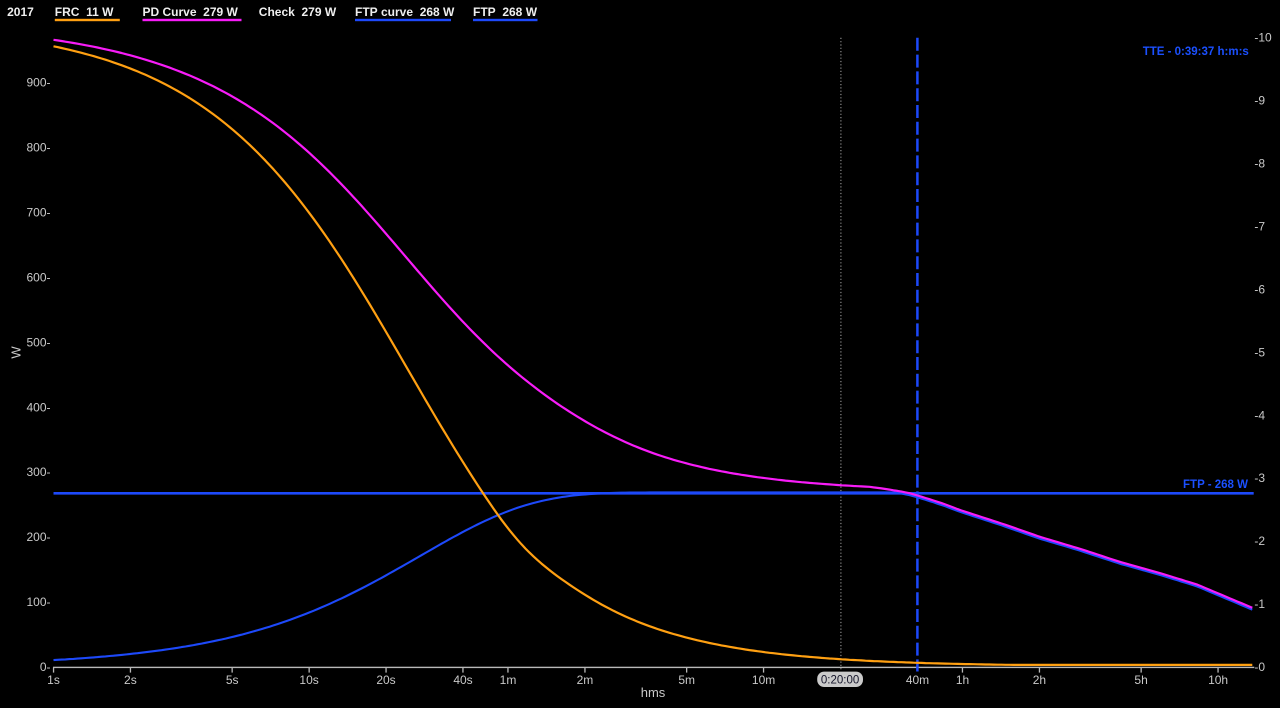 This screenshot has width=1280, height=708. I want to click on svg-text: 2h, so click(1039, 680).